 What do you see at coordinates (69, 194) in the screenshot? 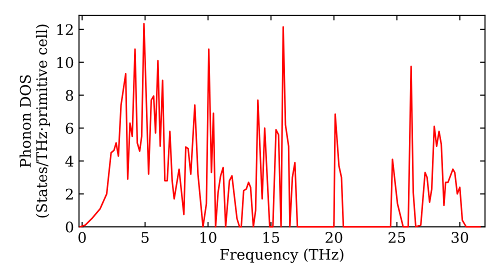
I see `y-tick-label: 2` at bounding box center [69, 194].